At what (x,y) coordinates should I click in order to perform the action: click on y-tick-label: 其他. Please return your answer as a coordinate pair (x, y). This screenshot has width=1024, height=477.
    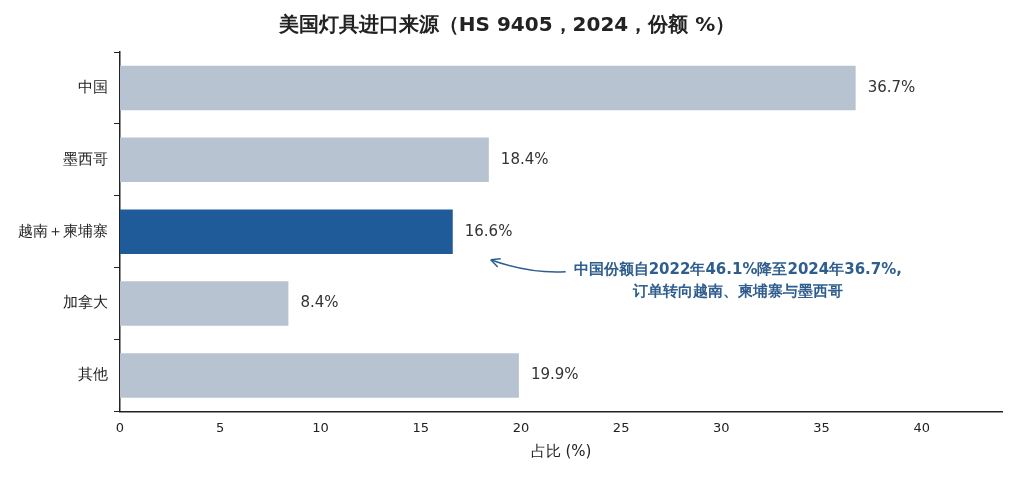
    Looking at the image, I should click on (93, 374).